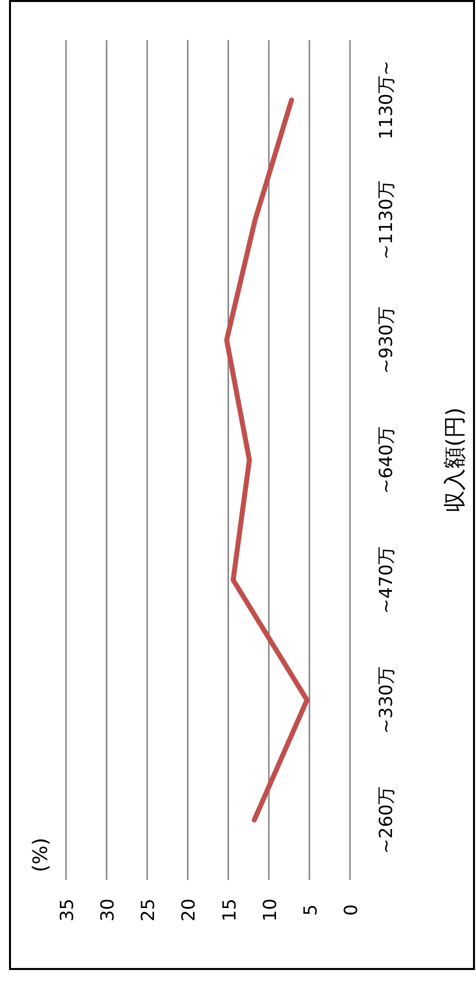  I want to click on x-tick-label: 25, so click(149, 910).